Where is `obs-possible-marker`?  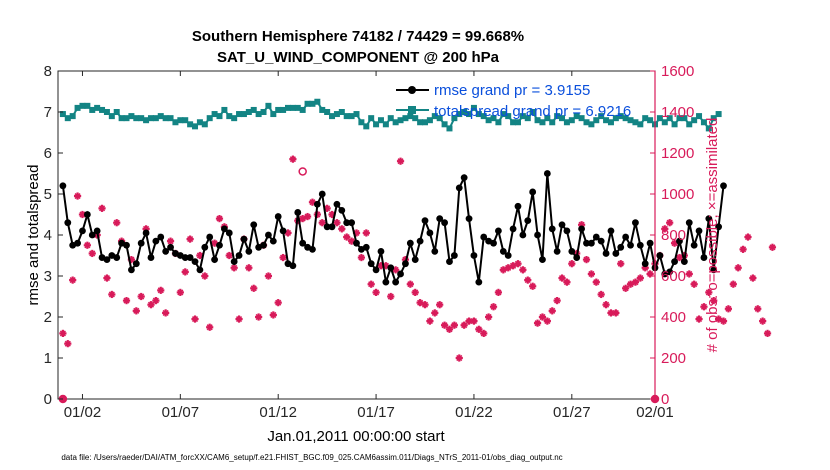 obs-possible-marker is located at coordinates (302, 171).